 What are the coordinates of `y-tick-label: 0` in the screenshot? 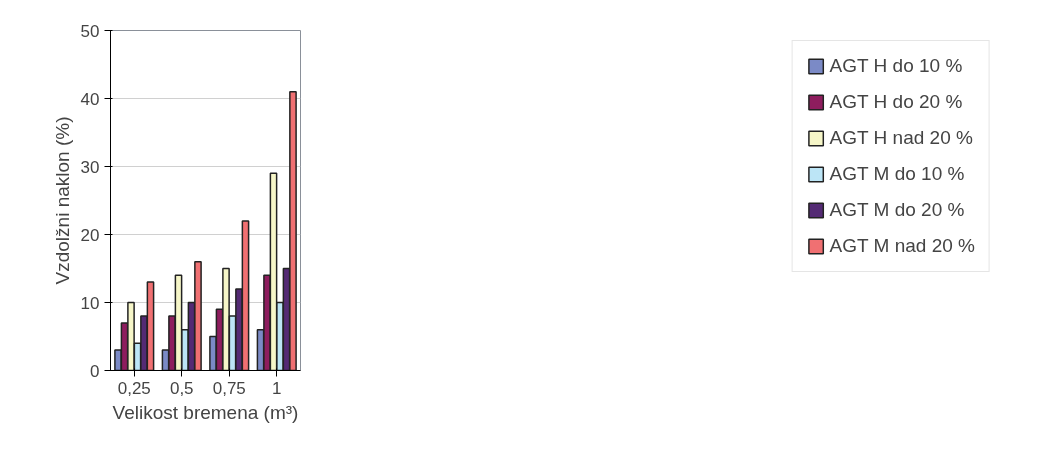 It's located at (95, 371).